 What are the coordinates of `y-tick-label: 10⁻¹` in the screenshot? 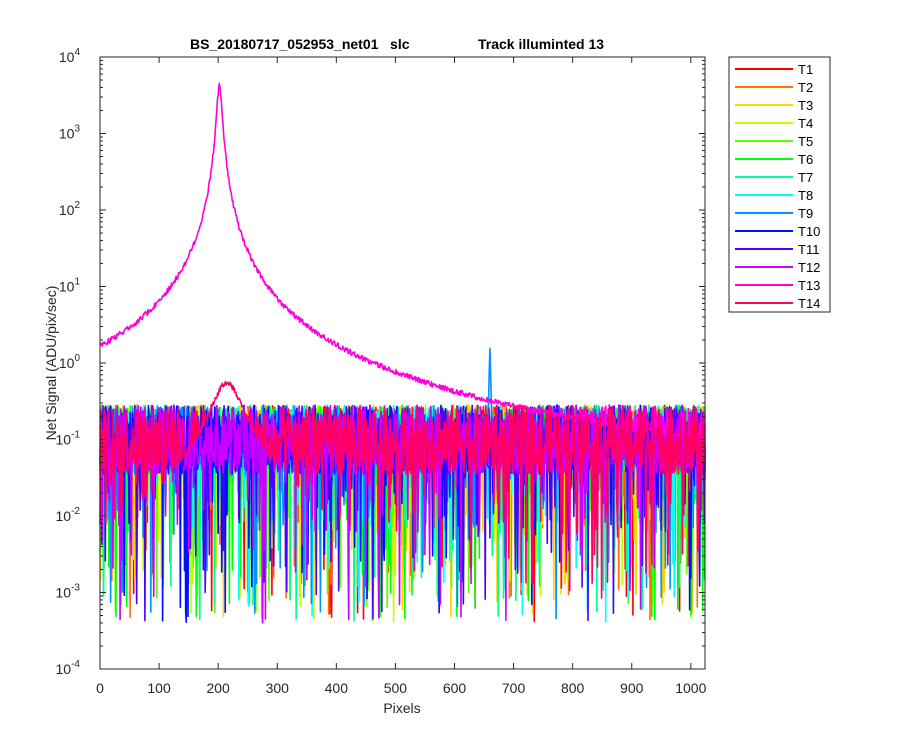 It's located at (68, 439).